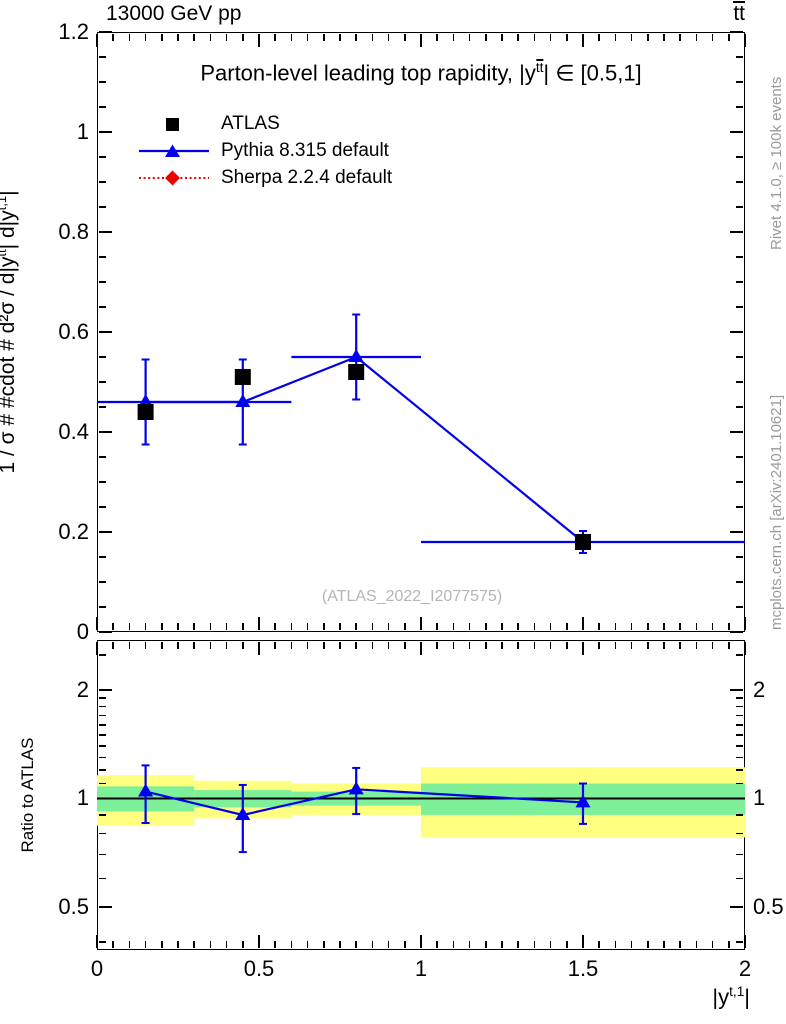  Describe the element at coordinates (73, 906) in the screenshot. I see `y-tick-label-ratio: 0.5` at that location.